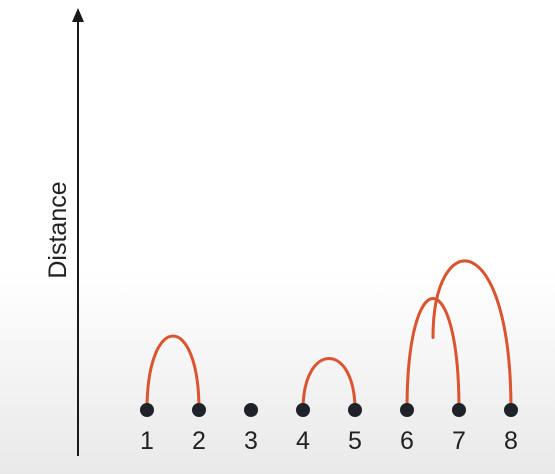  Describe the element at coordinates (78, 232) in the screenshot. I see `y-axis` at that location.